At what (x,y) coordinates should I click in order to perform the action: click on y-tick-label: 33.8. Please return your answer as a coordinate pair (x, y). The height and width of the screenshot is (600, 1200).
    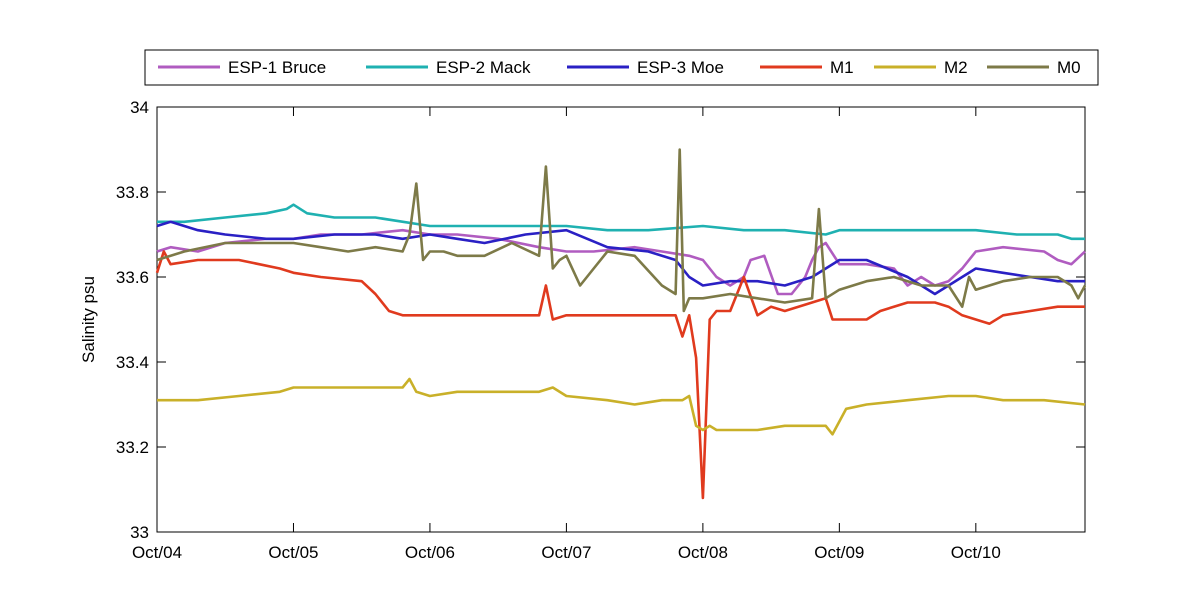
    Looking at the image, I should click on (132, 192).